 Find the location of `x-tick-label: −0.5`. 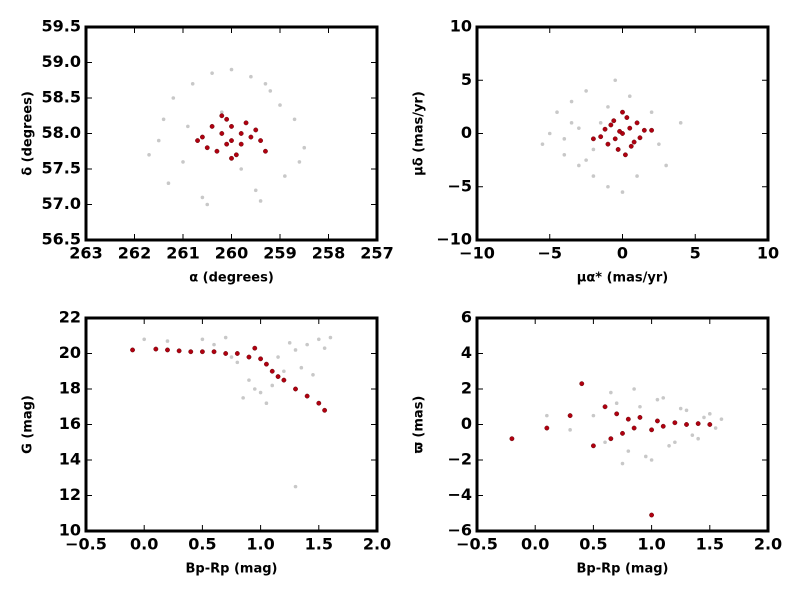

x-tick-label: −0.5 is located at coordinates (86, 544).